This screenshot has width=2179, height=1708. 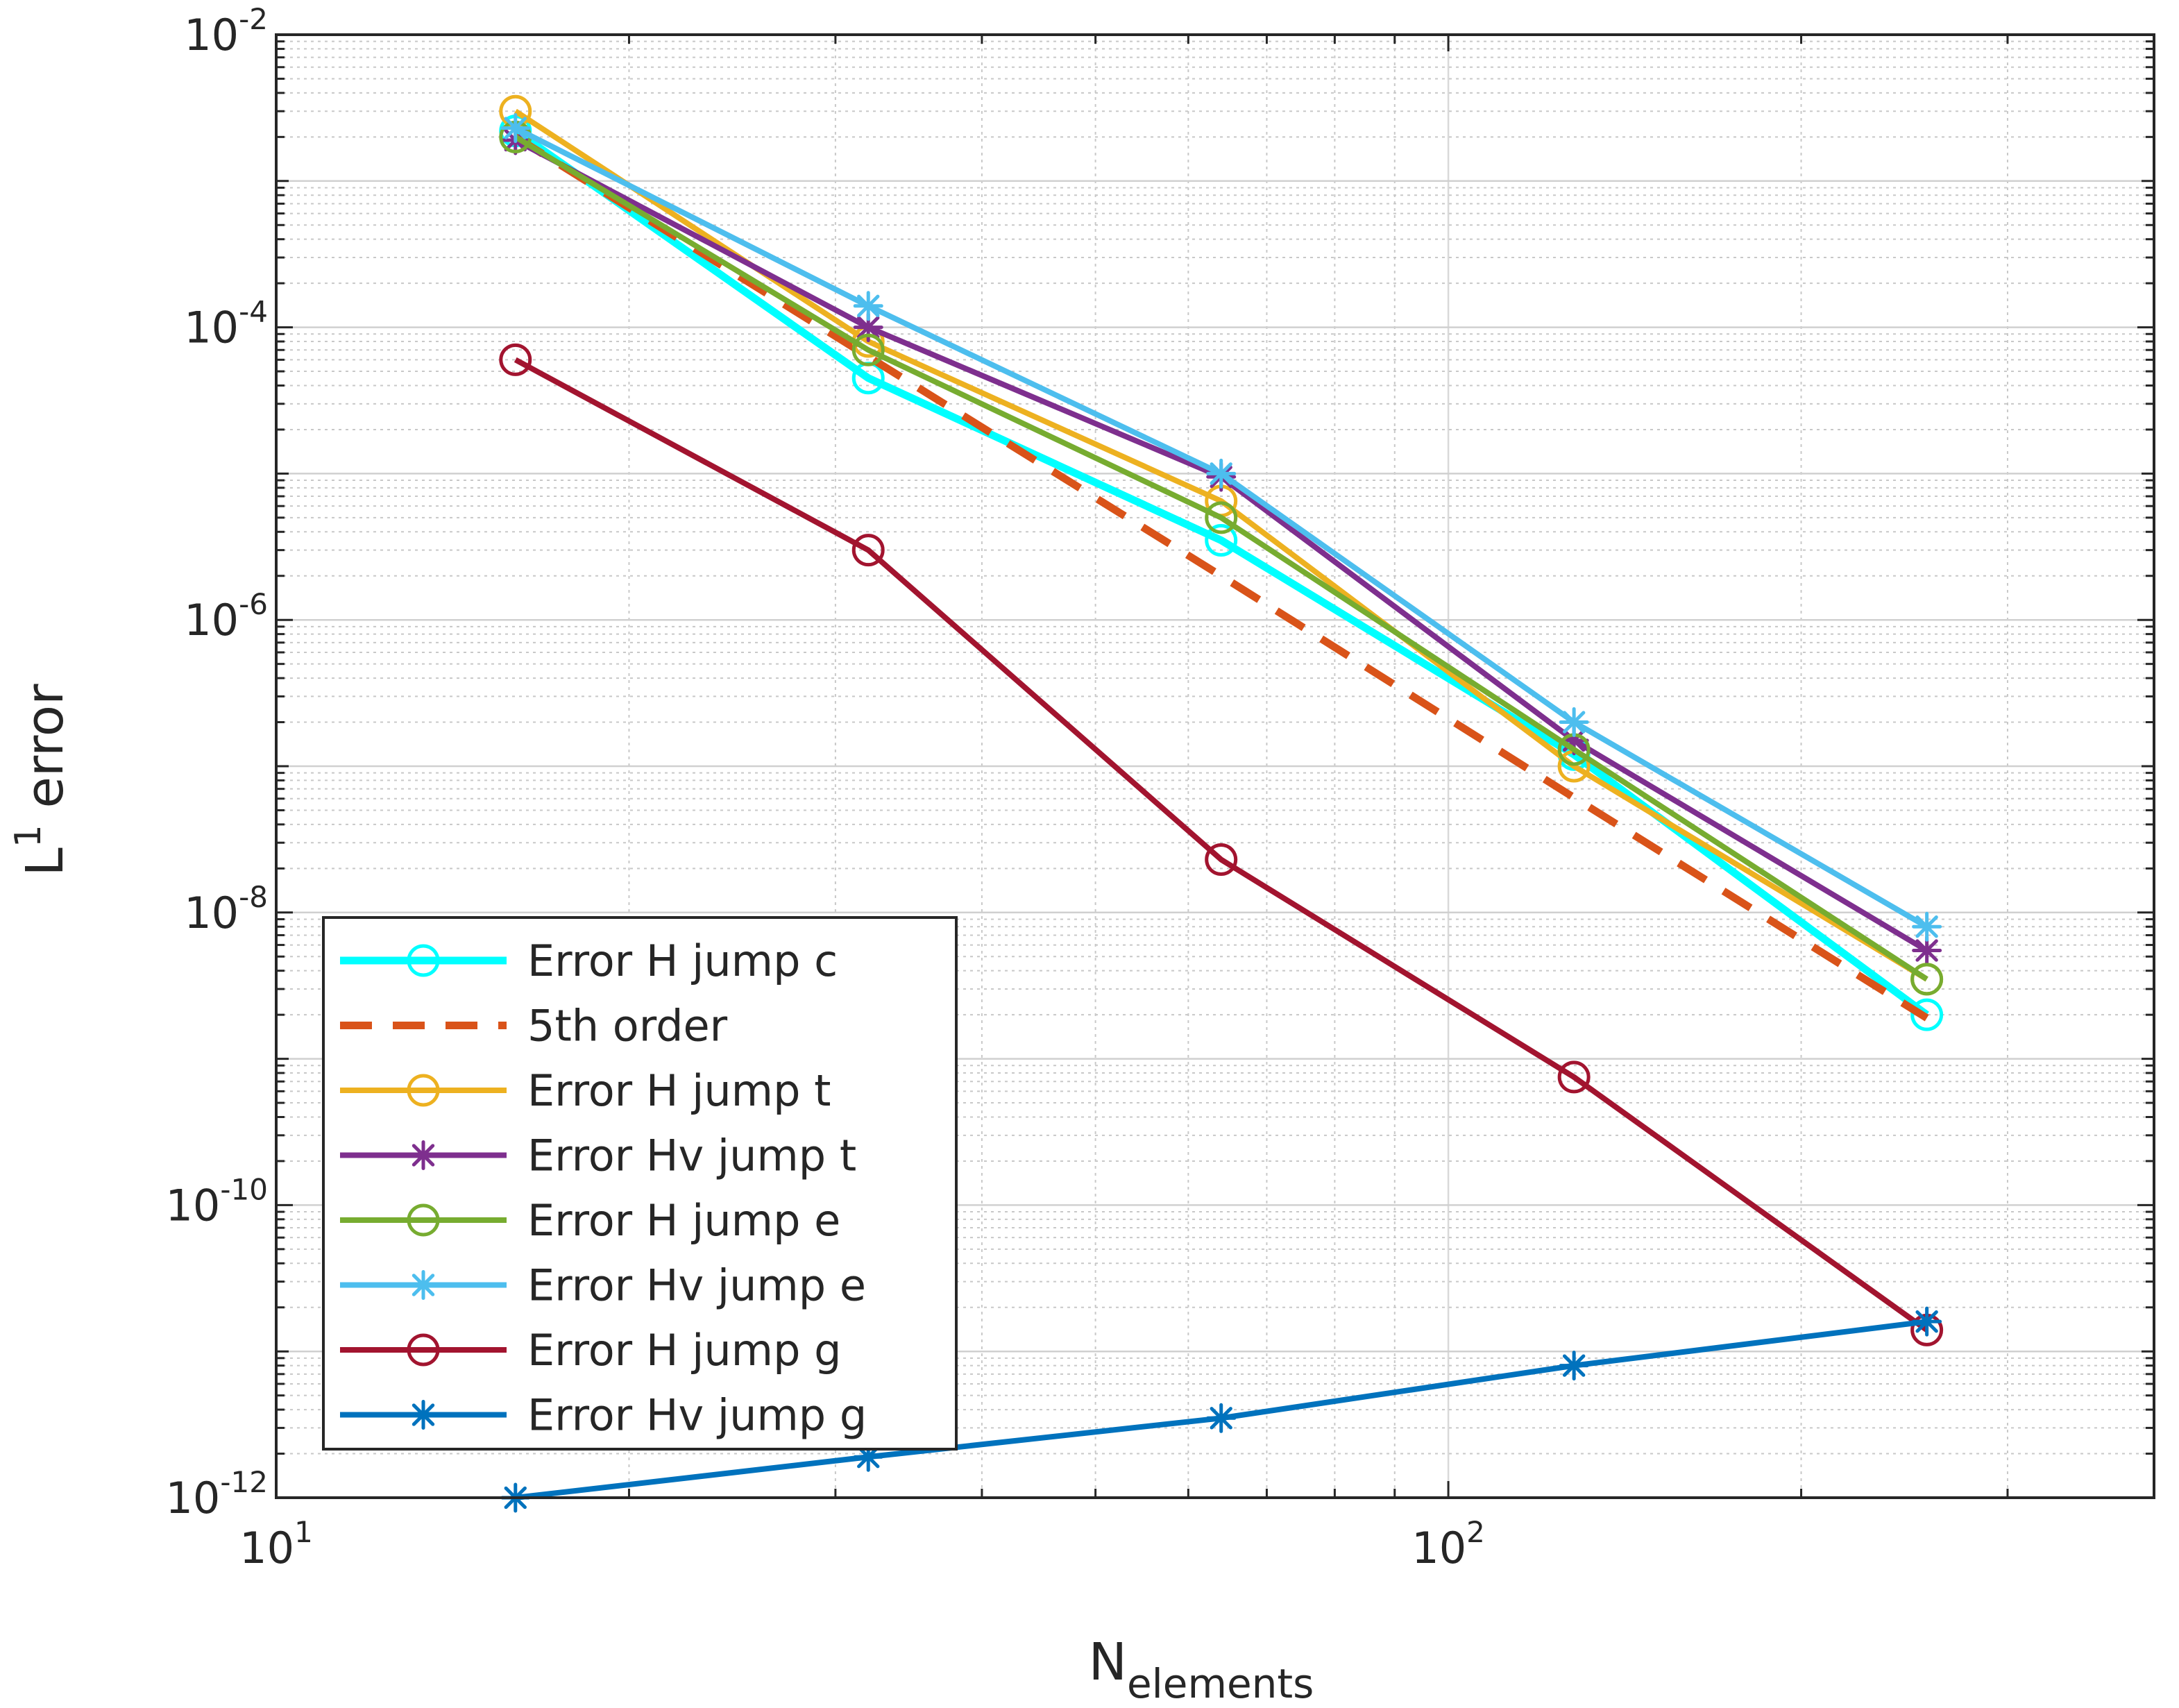 What do you see at coordinates (697, 1415) in the screenshot?
I see `legend-label: Error Hv jump g` at bounding box center [697, 1415].